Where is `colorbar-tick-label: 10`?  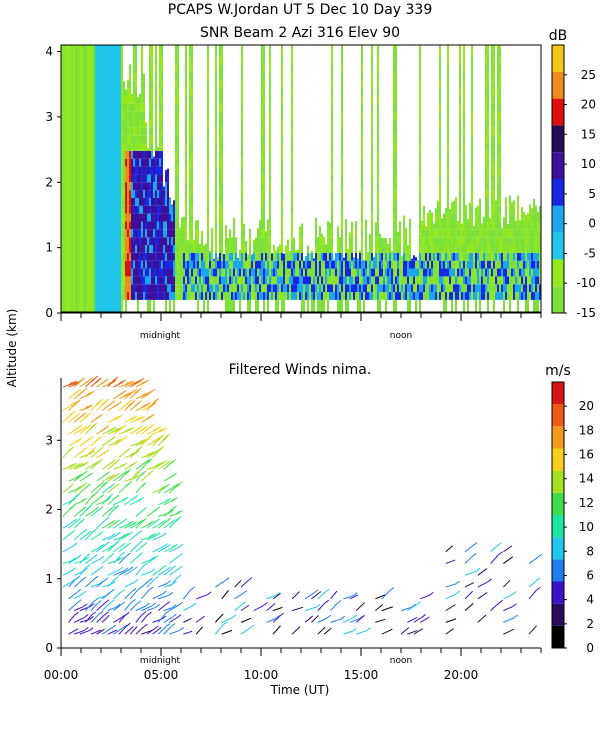 colorbar-tick-label: 10 is located at coordinates (586, 527).